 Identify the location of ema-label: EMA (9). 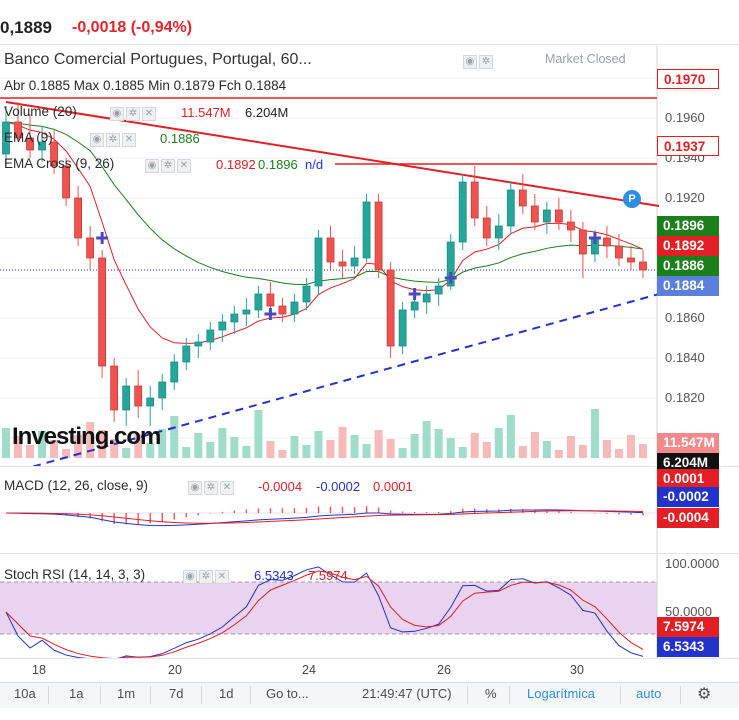
(28, 137).